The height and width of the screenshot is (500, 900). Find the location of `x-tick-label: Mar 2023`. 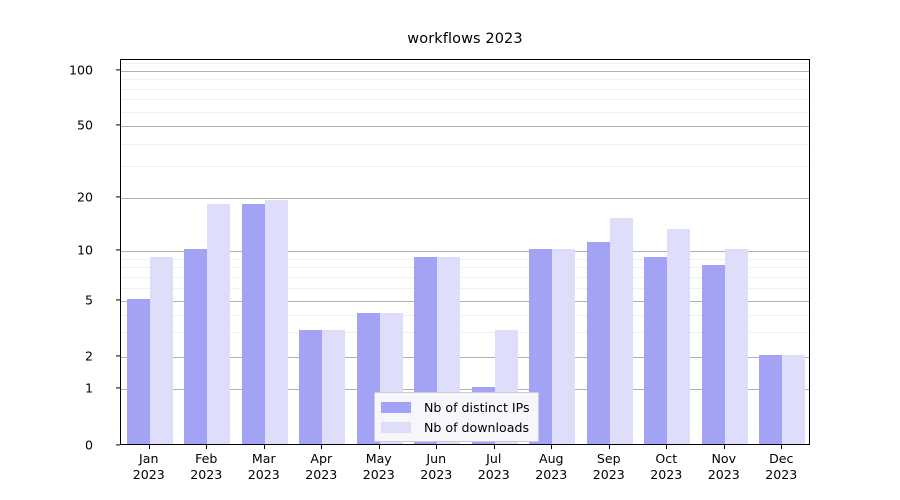

x-tick-label: Mar 2023 is located at coordinates (263, 466).